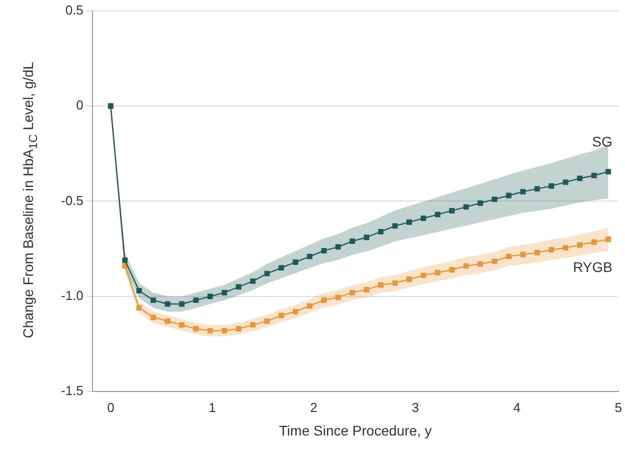  Describe the element at coordinates (110, 407) in the screenshot. I see `x-tick-label: 0` at that location.